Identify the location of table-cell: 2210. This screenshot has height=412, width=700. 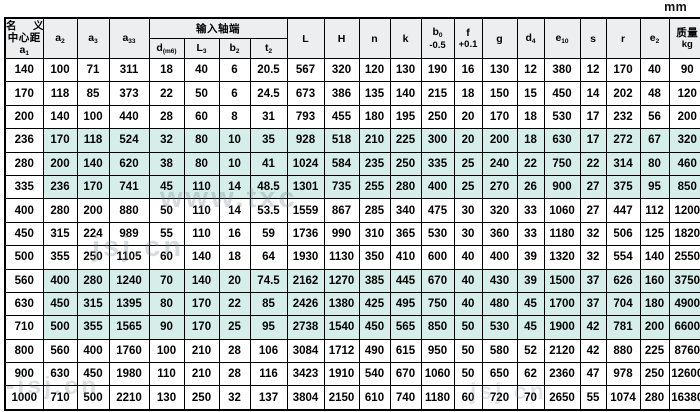
(129, 398).